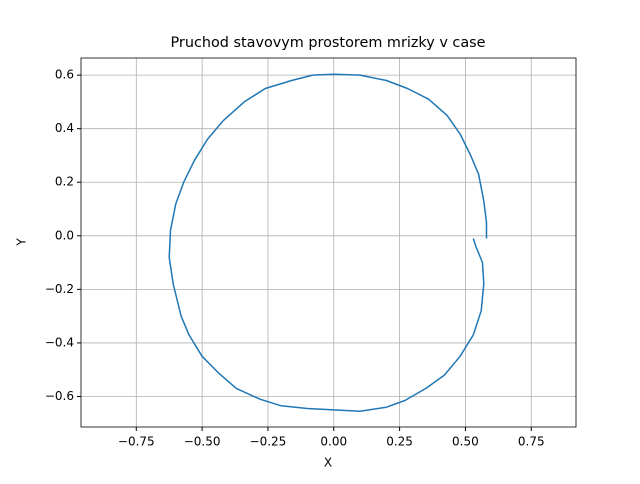 The image size is (640, 484). I want to click on y-tick-label: 0.0, so click(64, 235).